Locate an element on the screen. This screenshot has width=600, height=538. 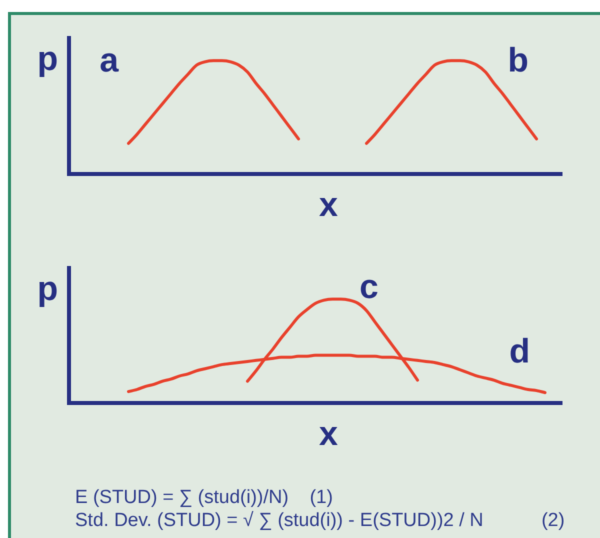
series-label: d is located at coordinates (519, 351).